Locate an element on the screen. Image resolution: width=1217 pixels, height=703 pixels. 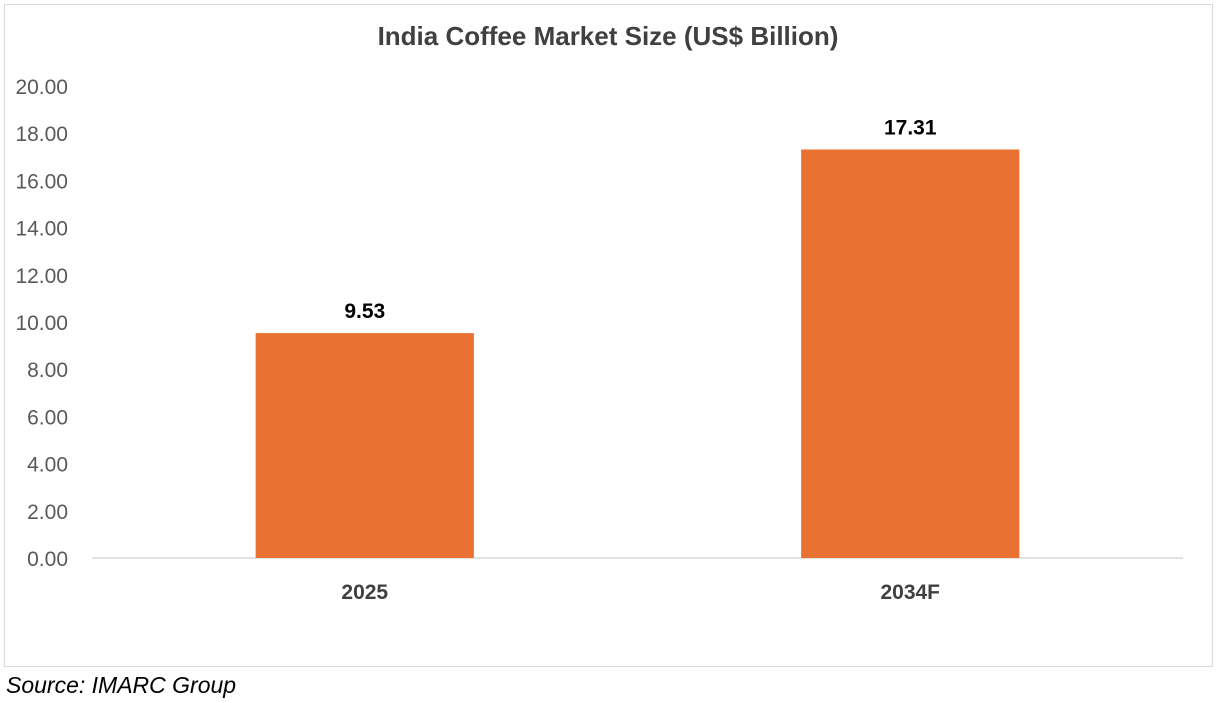
x-axis: 2025 2034F is located at coordinates (640, 592).